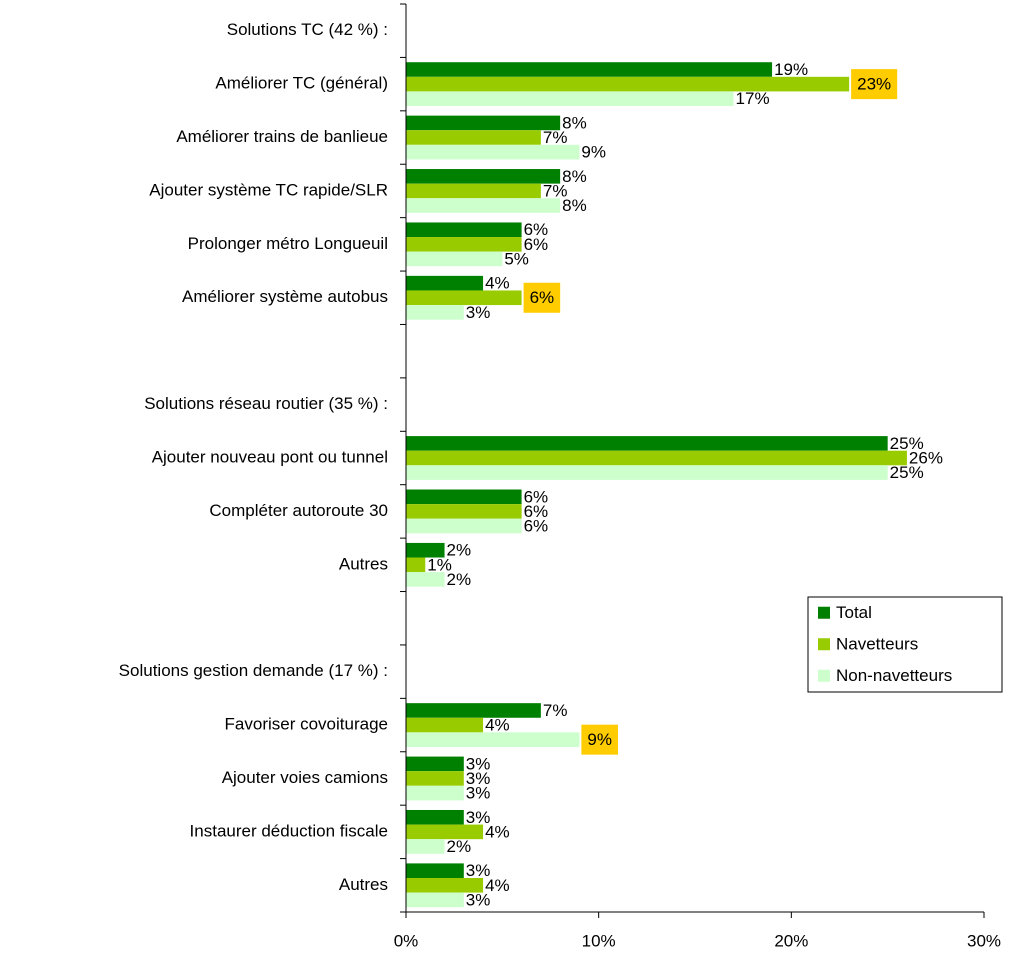 This screenshot has height=955, width=1021. What do you see at coordinates (363, 563) in the screenshot?
I see `category-label: Autres` at bounding box center [363, 563].